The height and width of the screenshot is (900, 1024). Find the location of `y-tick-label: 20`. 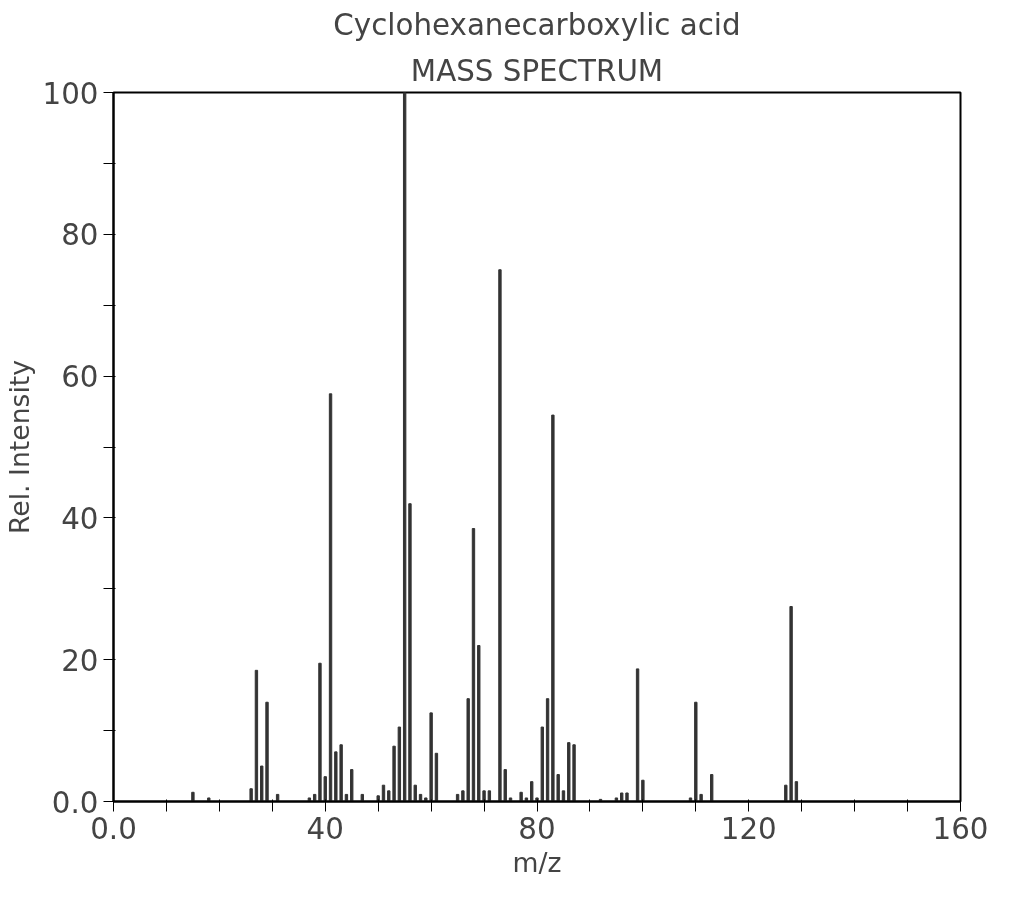

y-tick-label: 20 is located at coordinates (80, 660).